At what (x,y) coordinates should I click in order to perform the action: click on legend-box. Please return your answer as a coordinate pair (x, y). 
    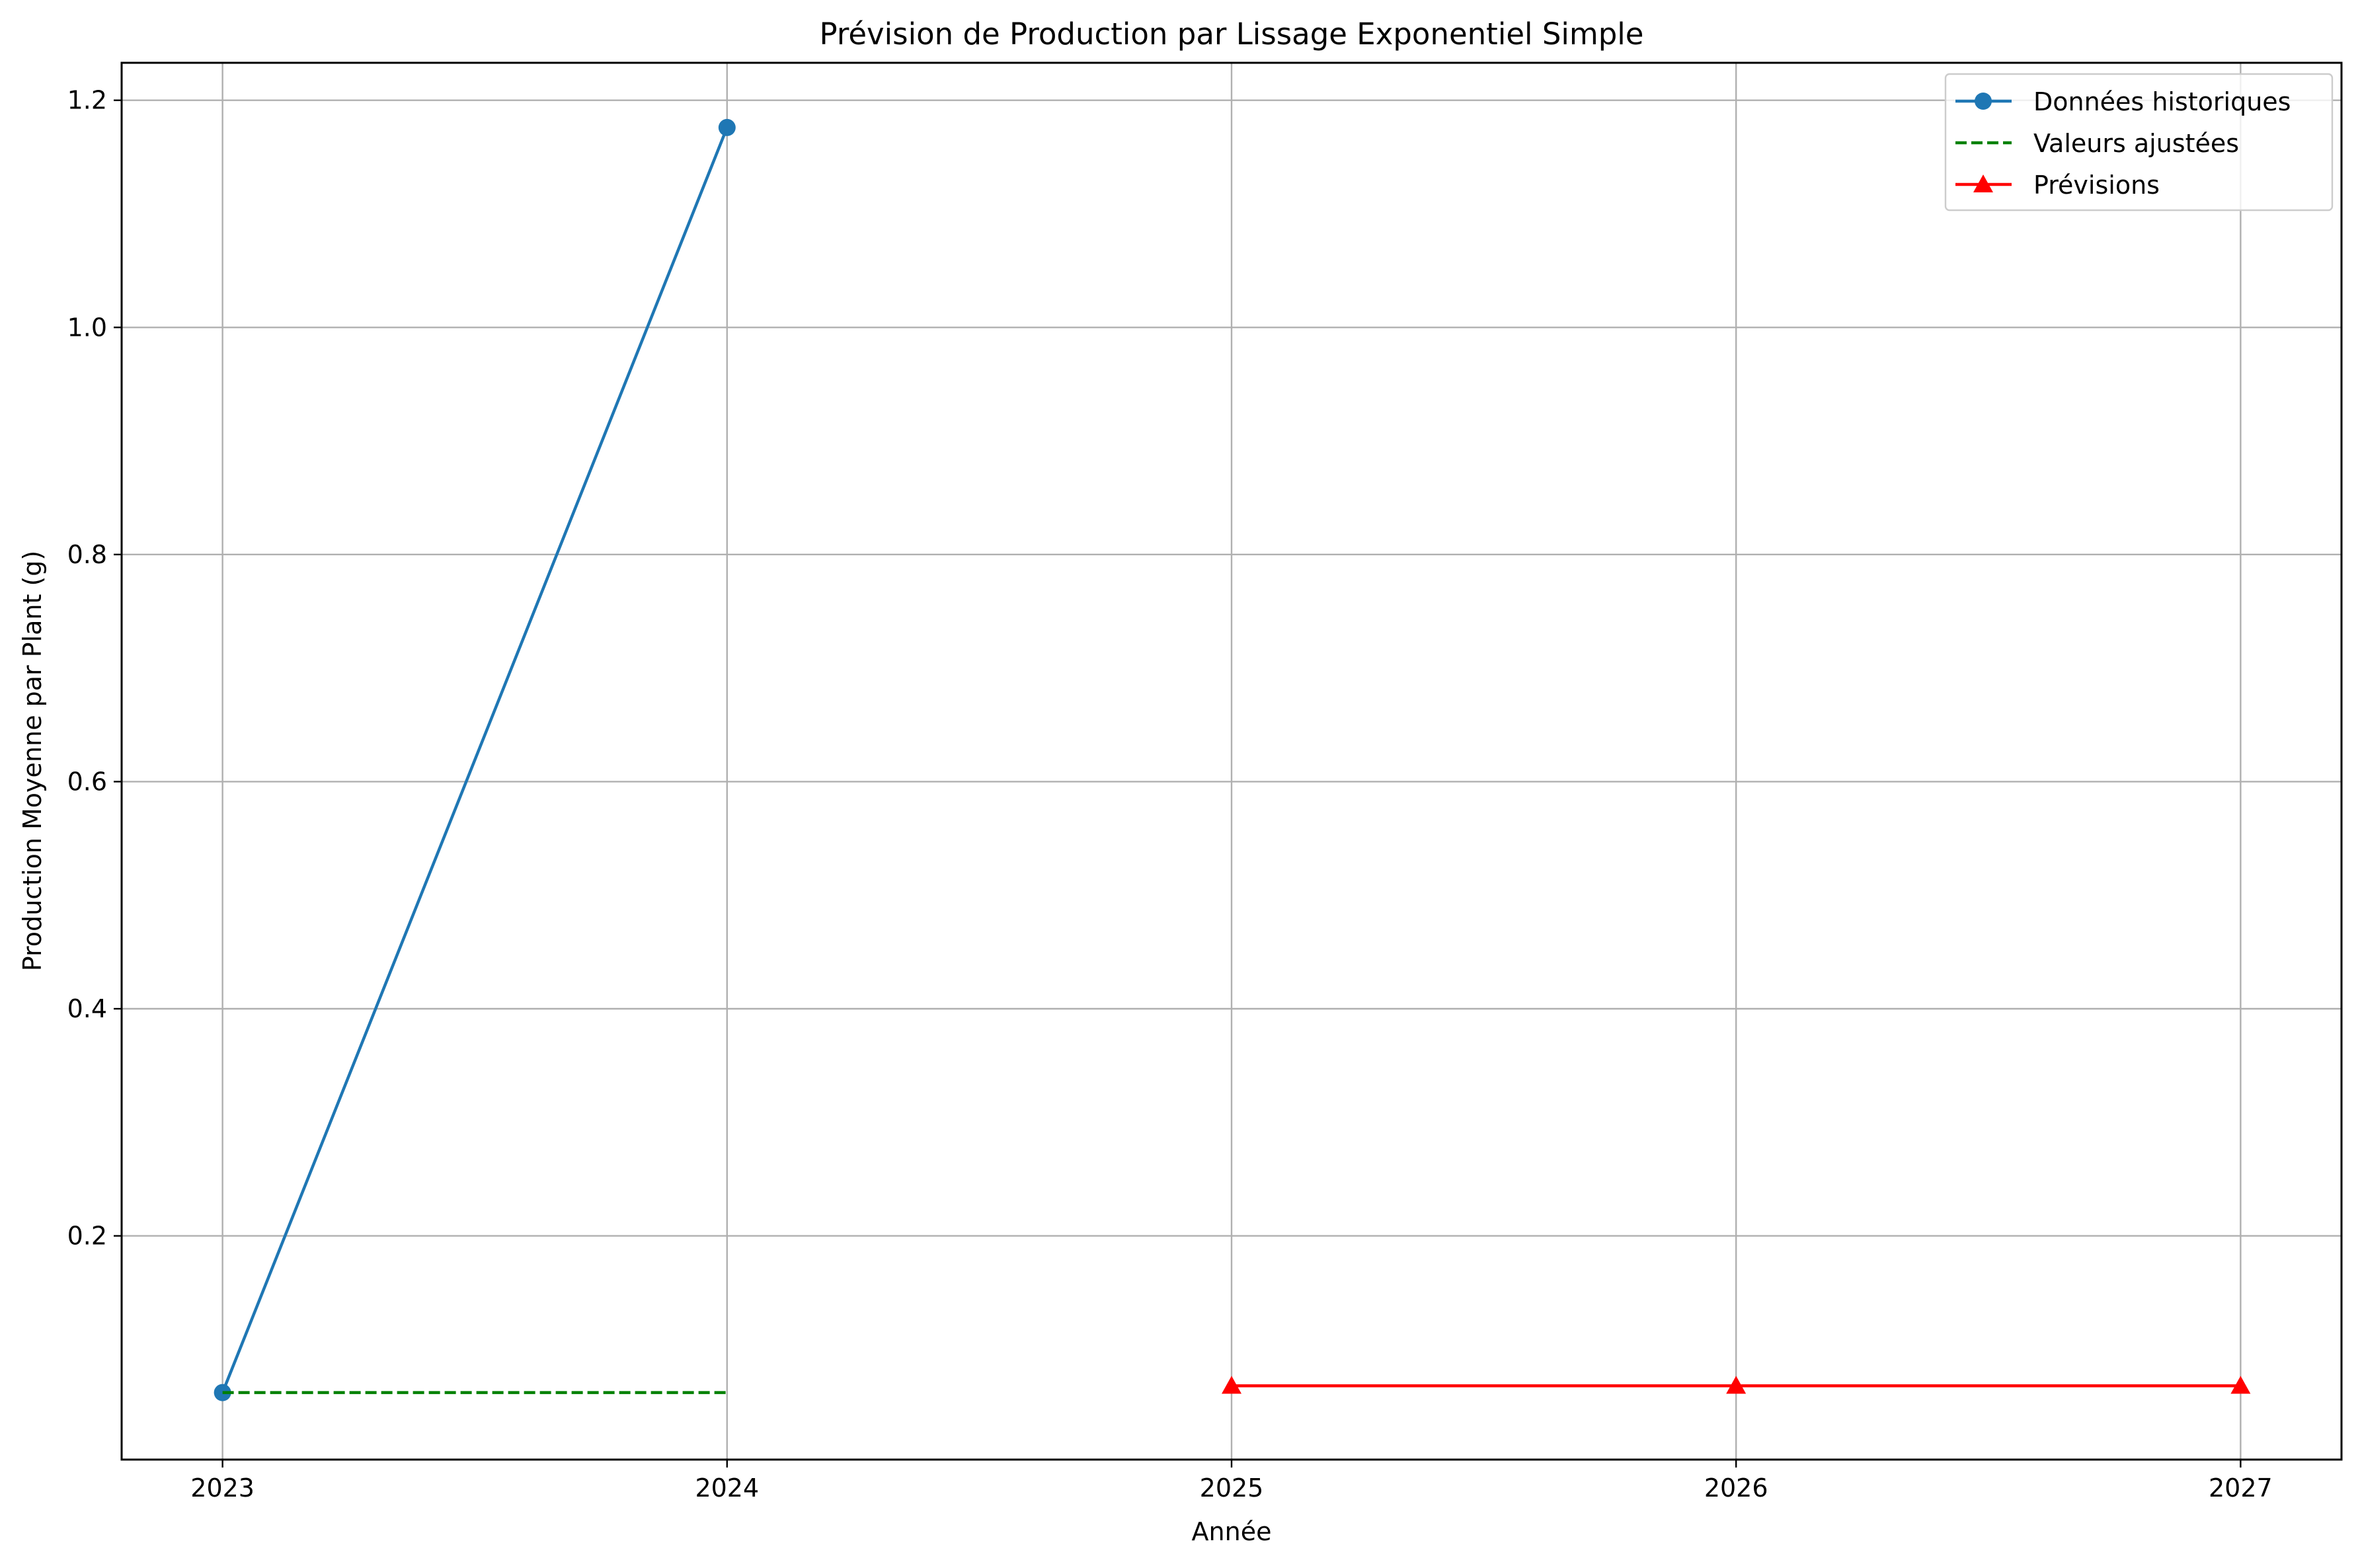
    Looking at the image, I should click on (2139, 142).